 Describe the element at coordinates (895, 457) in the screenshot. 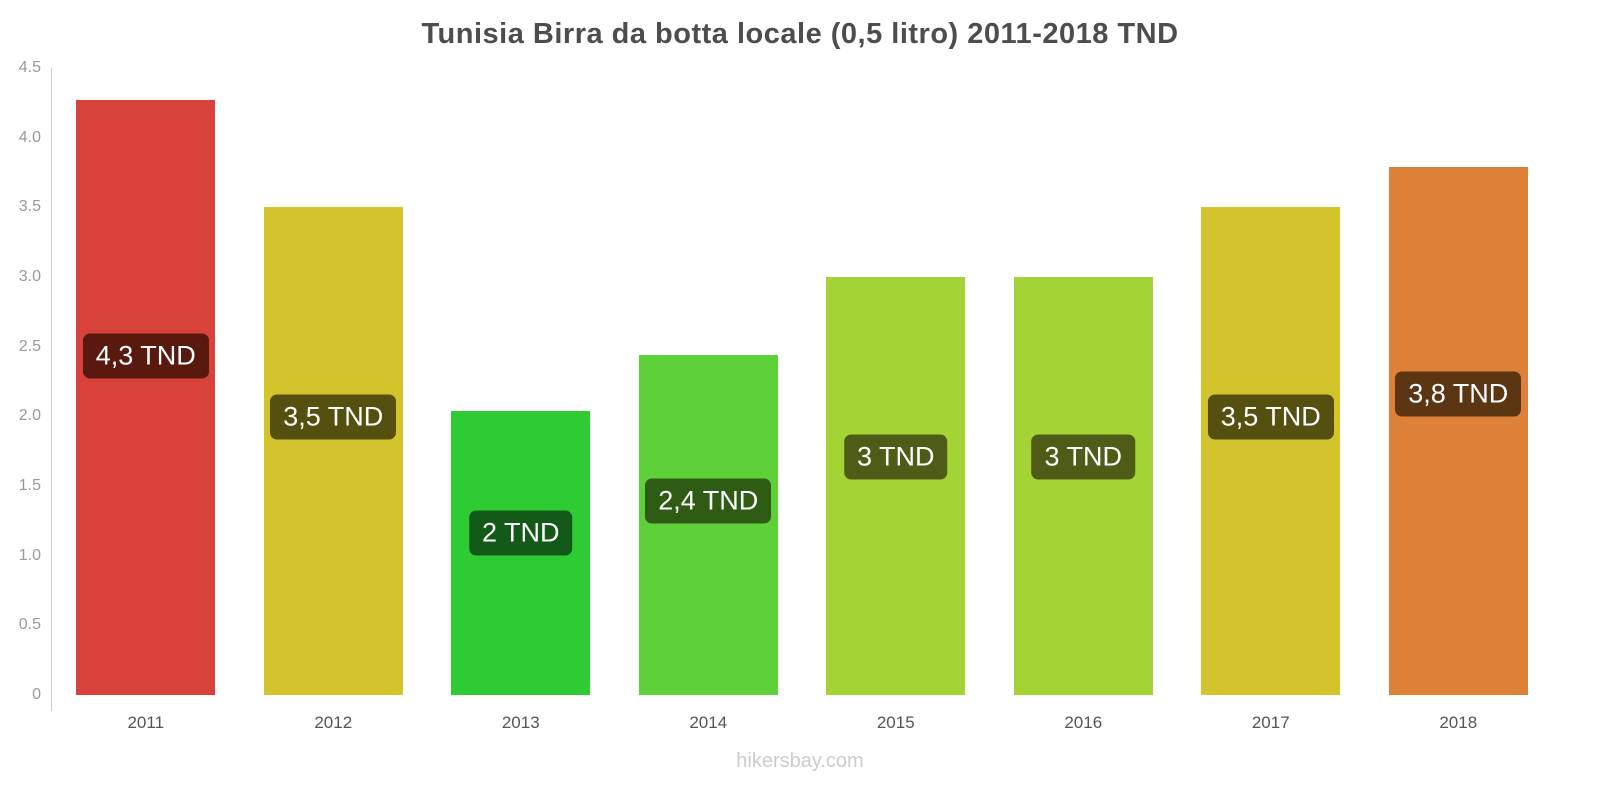

I see `value-label-2015: 3 TND` at that location.